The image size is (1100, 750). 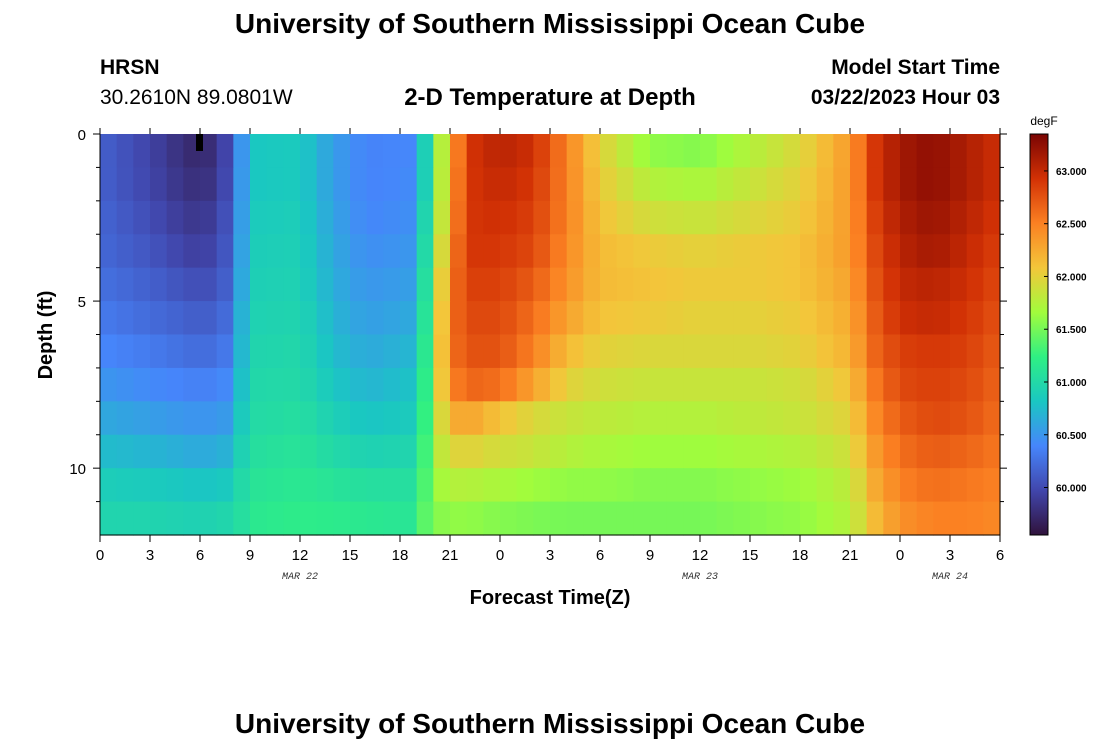 What do you see at coordinates (650, 555) in the screenshot?
I see `x-tick-label: 9` at bounding box center [650, 555].